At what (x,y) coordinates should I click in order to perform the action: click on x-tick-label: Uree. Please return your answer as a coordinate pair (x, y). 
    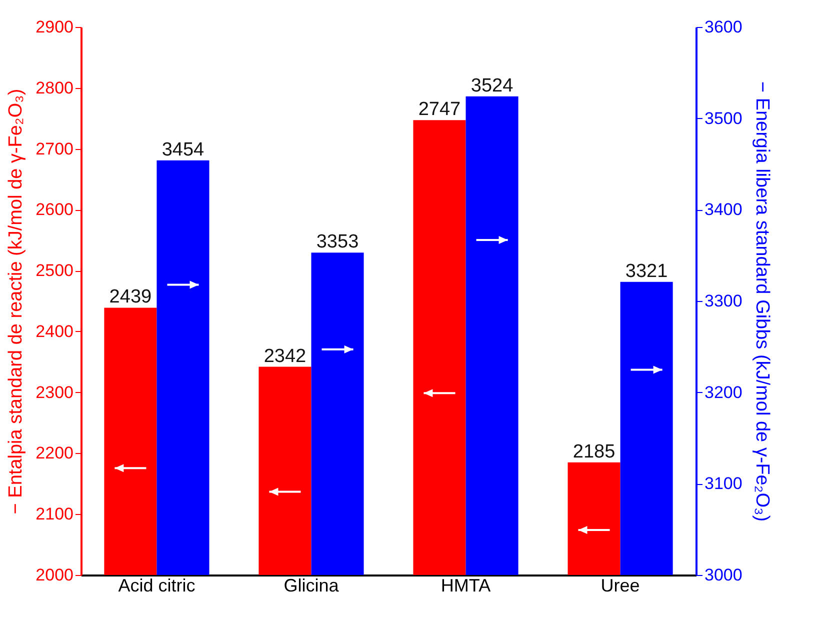
    Looking at the image, I should click on (620, 586).